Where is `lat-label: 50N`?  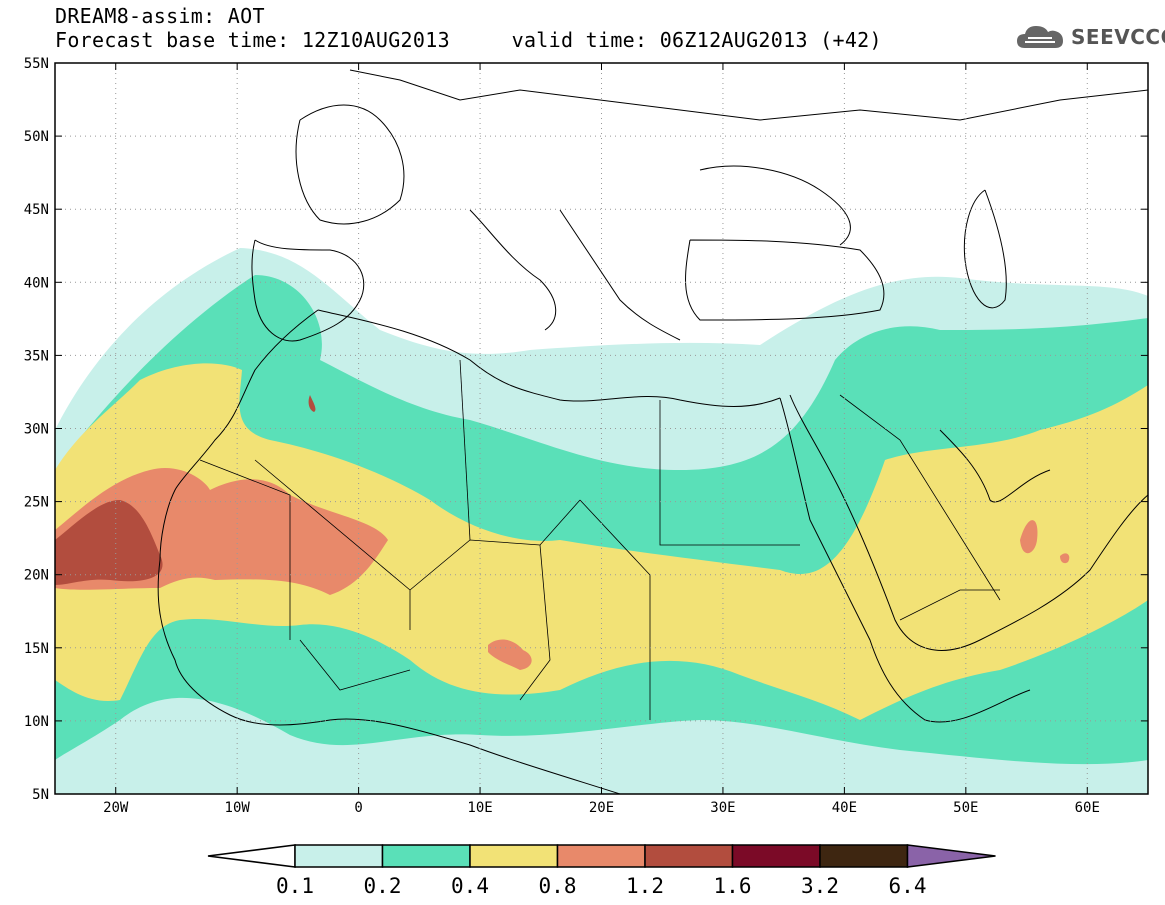
lat-label: 50N is located at coordinates (36, 137).